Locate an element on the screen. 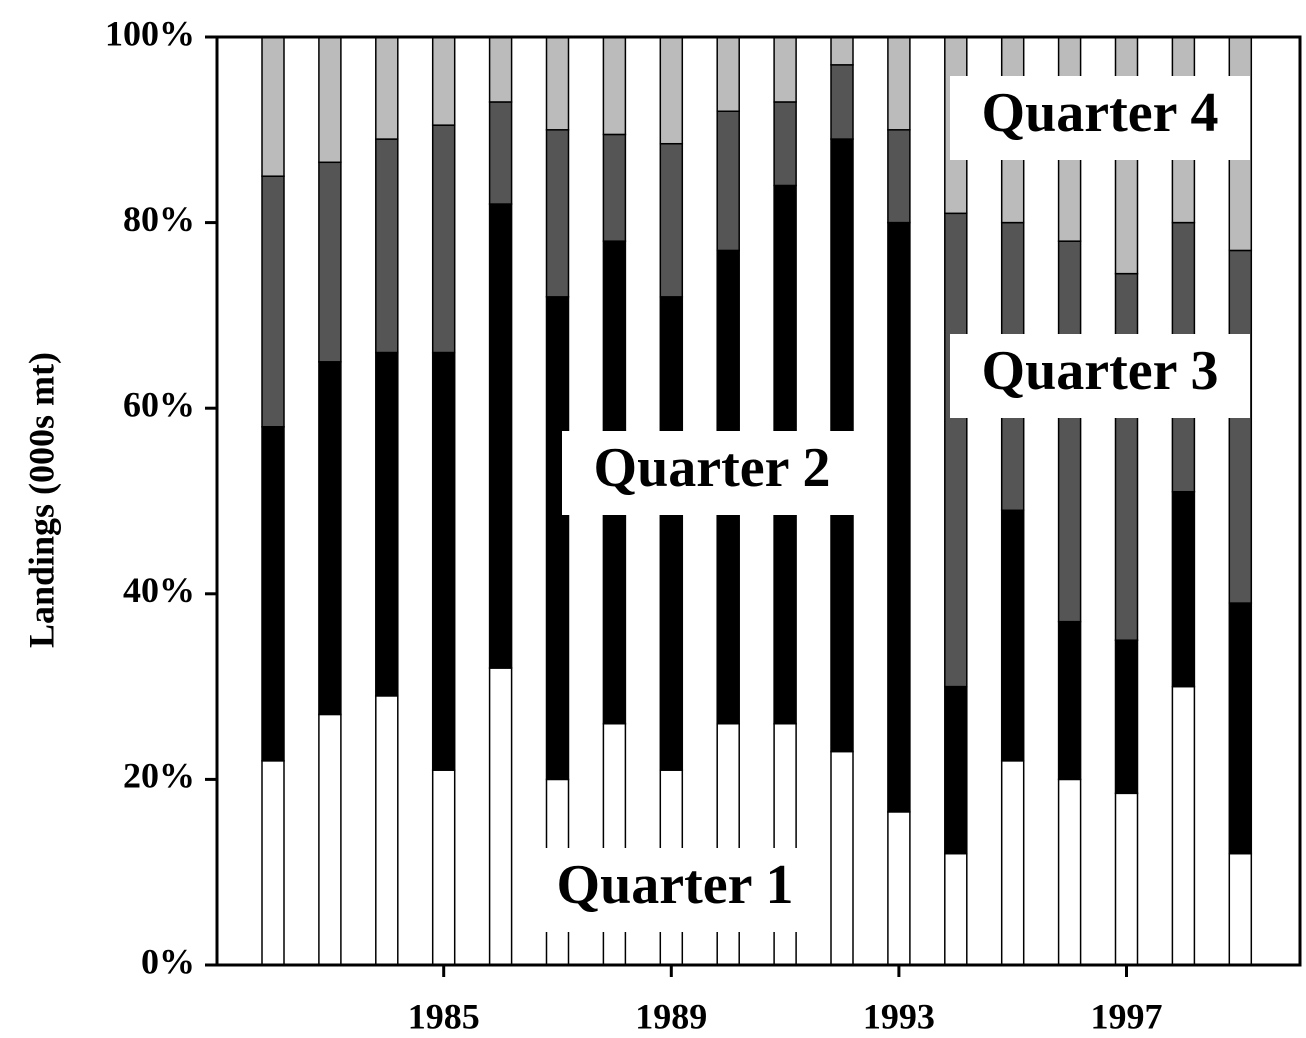 Image resolution: width=1306 pixels, height=1038 pixels. x-tick-label: 1993 is located at coordinates (899, 1016).